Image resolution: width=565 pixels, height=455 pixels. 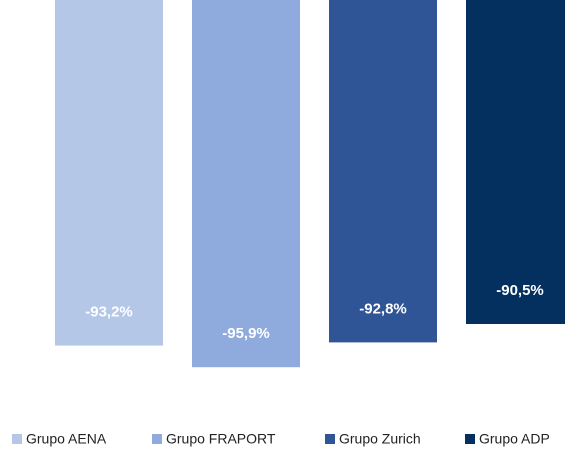 I want to click on legend-label: Grupo ADP, so click(x=514, y=439).